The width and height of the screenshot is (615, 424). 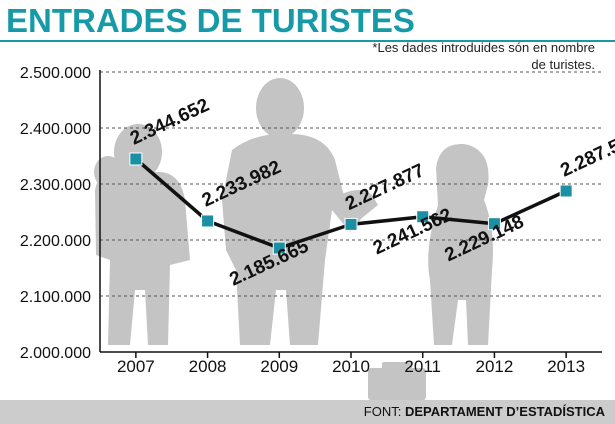 I want to click on y-tick-label: 2.200.000, so click(x=55, y=241).